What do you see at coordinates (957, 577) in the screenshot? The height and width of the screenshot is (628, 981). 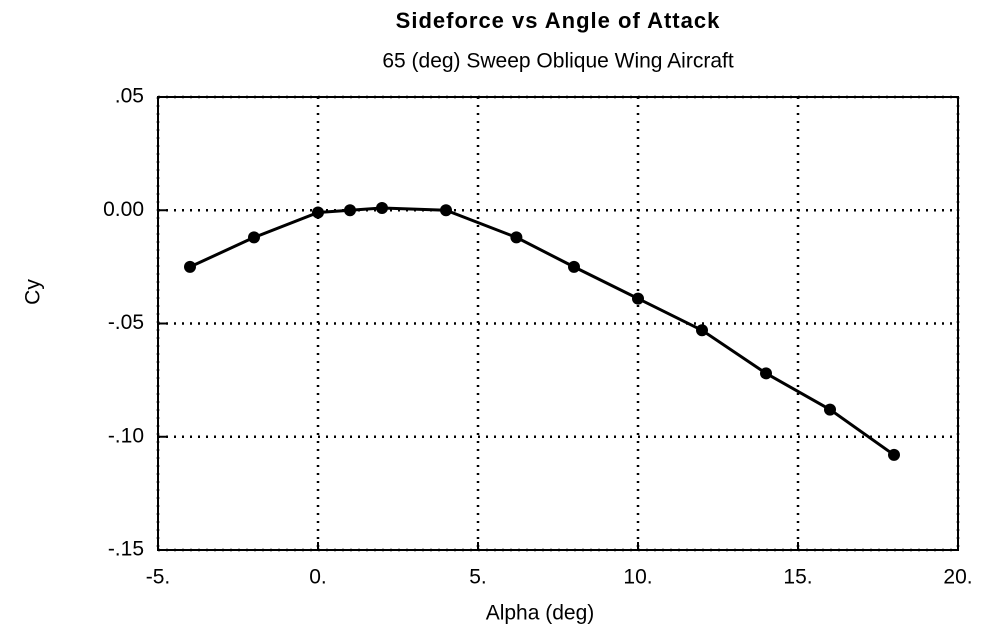 I see `x-tick-label: 20.` at bounding box center [957, 577].